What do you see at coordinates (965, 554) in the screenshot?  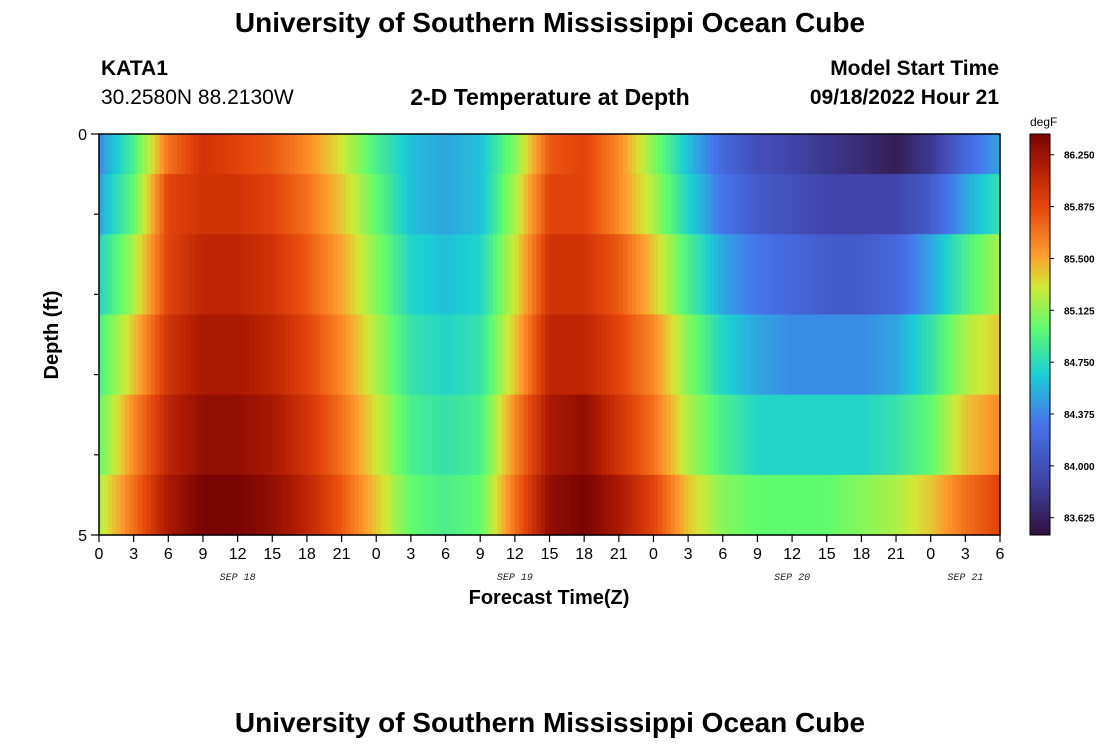 I see `x-tick-label: 3` at bounding box center [965, 554].